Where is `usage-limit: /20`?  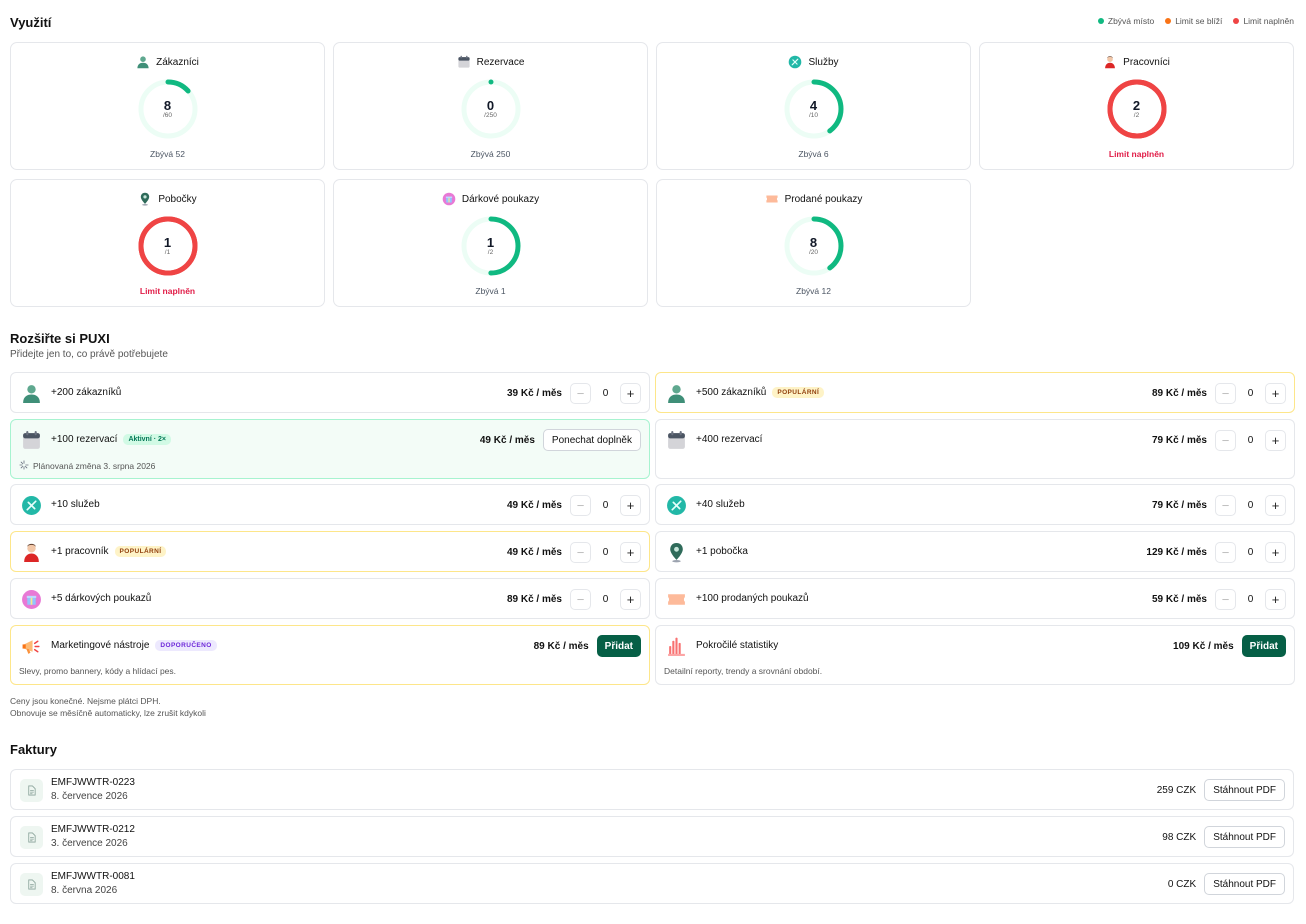 usage-limit: /20 is located at coordinates (813, 252).